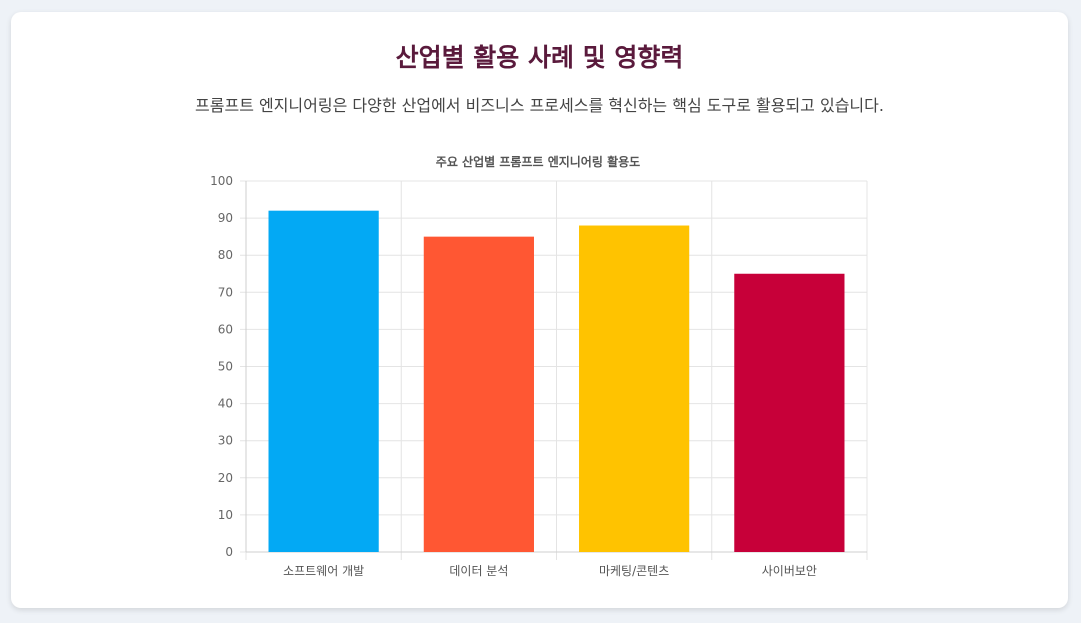 This screenshot has width=1081, height=623. I want to click on x-tick-label: 데이터 분석, so click(478, 571).